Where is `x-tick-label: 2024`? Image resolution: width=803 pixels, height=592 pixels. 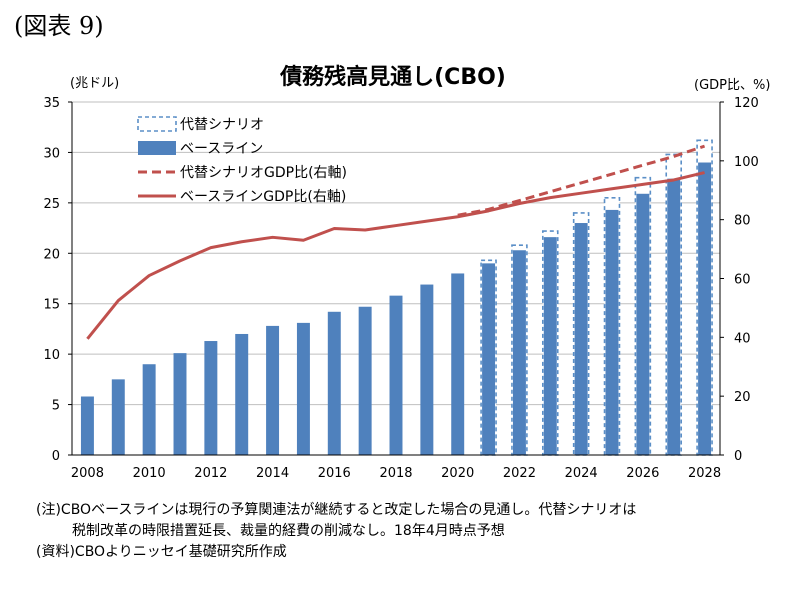 x-tick-label: 2024 is located at coordinates (581, 473).